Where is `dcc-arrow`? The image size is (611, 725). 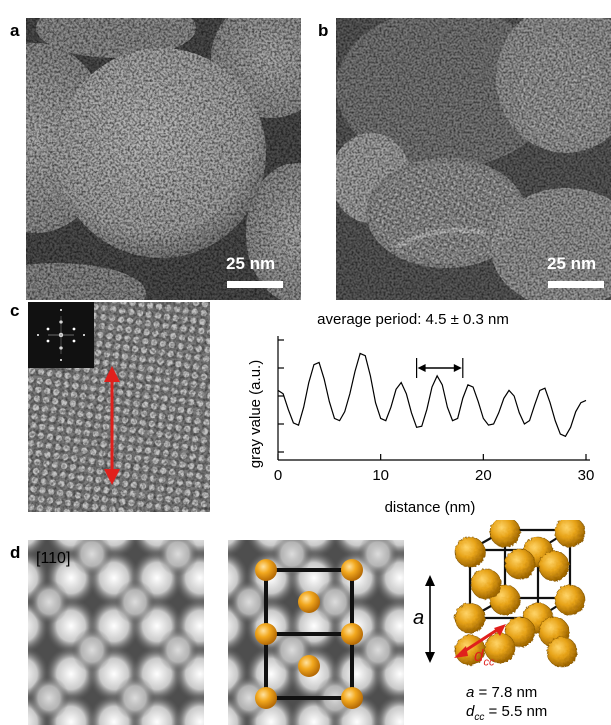 dcc-arrow is located at coordinates (480, 641).